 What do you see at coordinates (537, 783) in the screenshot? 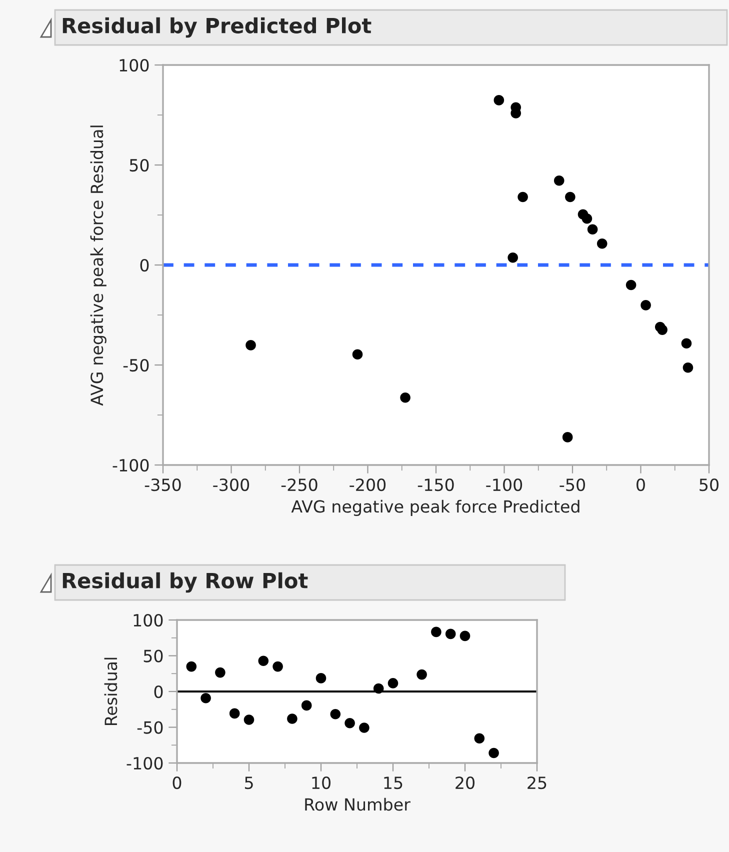
I see `x-tick-label: 25` at bounding box center [537, 783].